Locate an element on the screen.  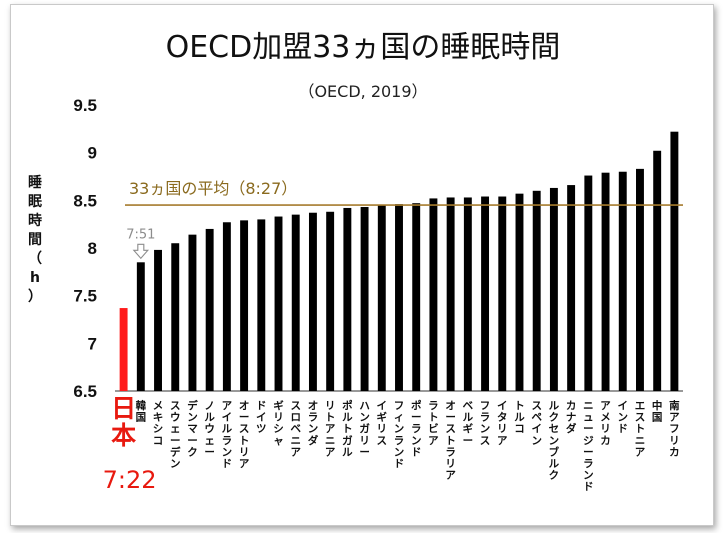
category-label-char: ビ is located at coordinates (433, 428).